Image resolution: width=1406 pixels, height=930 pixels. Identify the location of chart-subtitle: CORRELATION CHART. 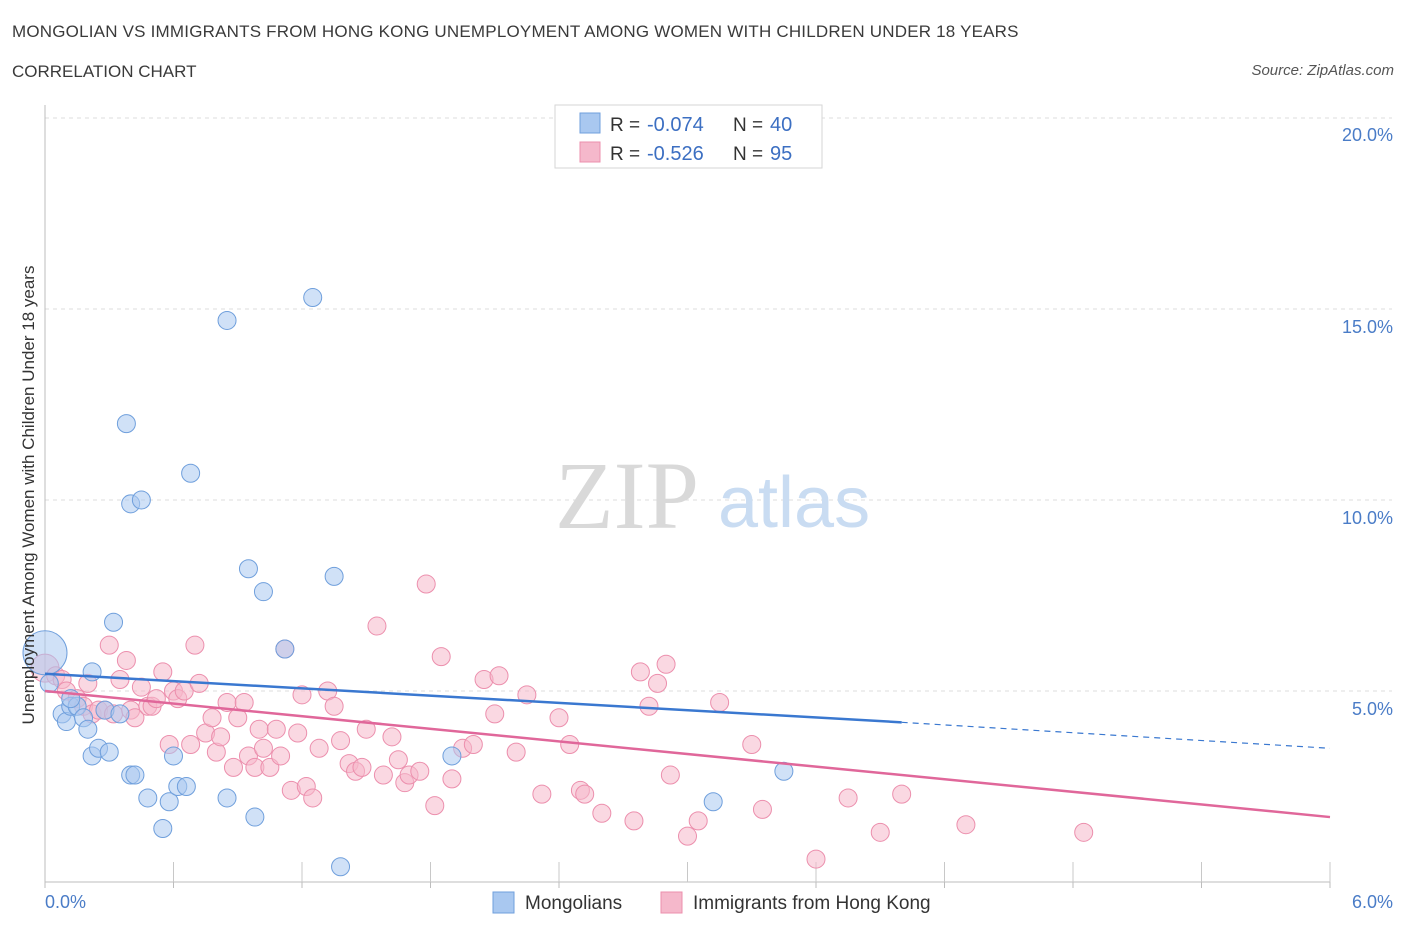
(104, 71).